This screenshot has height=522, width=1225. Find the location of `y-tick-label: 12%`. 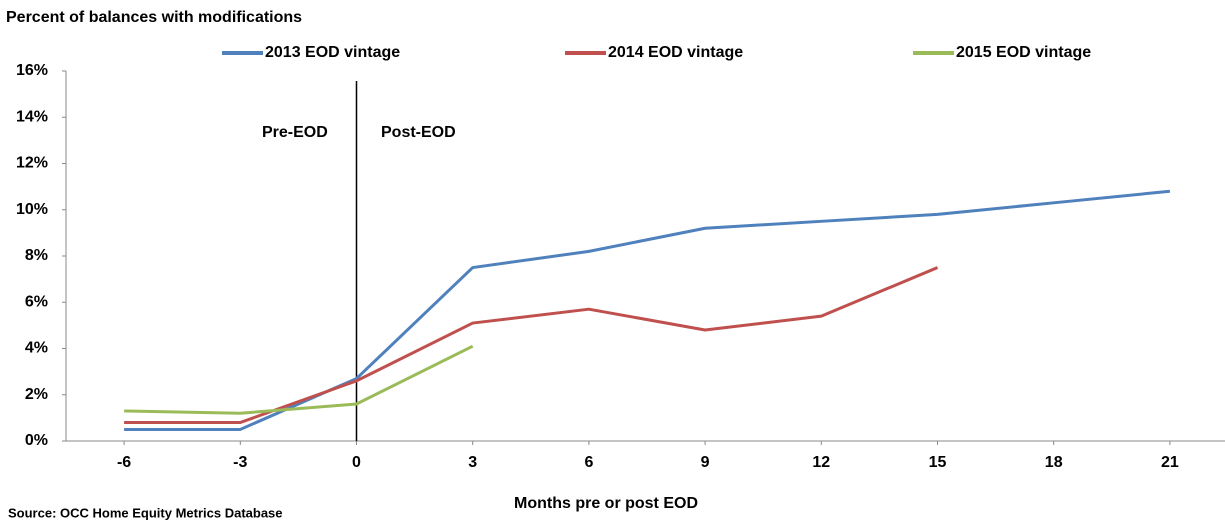

y-tick-label: 12% is located at coordinates (32, 163).